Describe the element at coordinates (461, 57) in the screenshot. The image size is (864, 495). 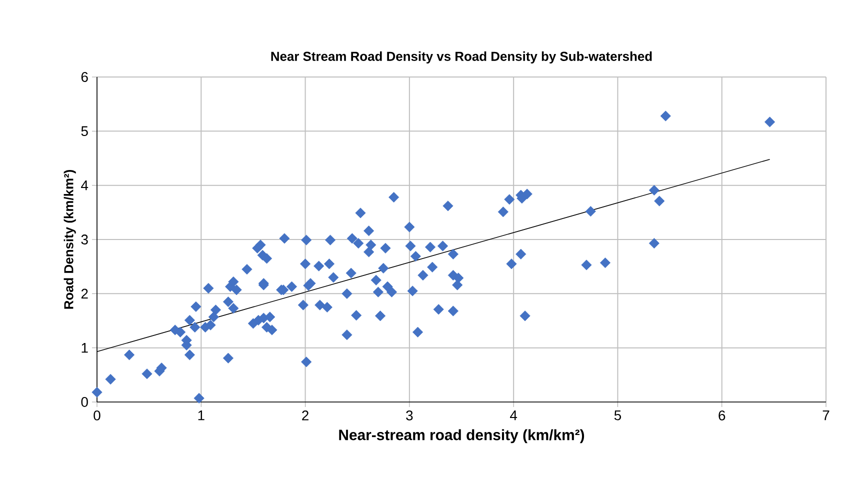
I see `chart-title: Near Stream Road Density vs Road Density by Sub-watershed` at that location.